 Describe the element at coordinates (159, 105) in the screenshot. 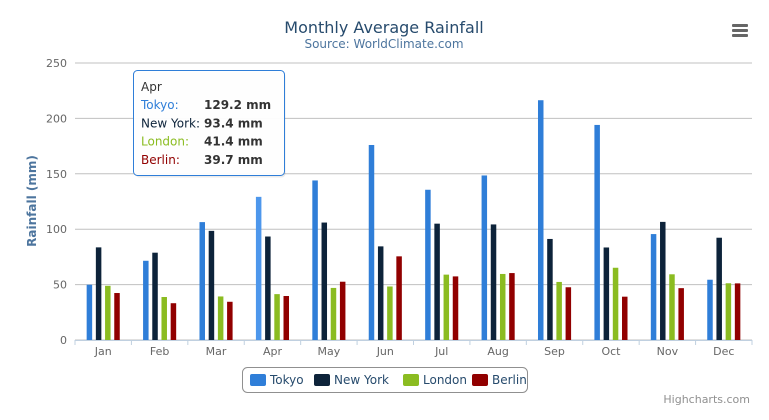

I see `tooltip-series-name: Tokyo:` at that location.